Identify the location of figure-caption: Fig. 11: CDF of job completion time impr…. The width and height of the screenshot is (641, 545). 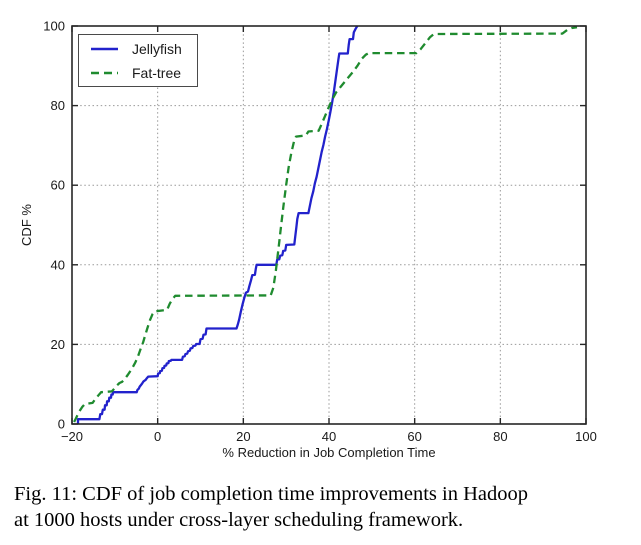
(324, 507).